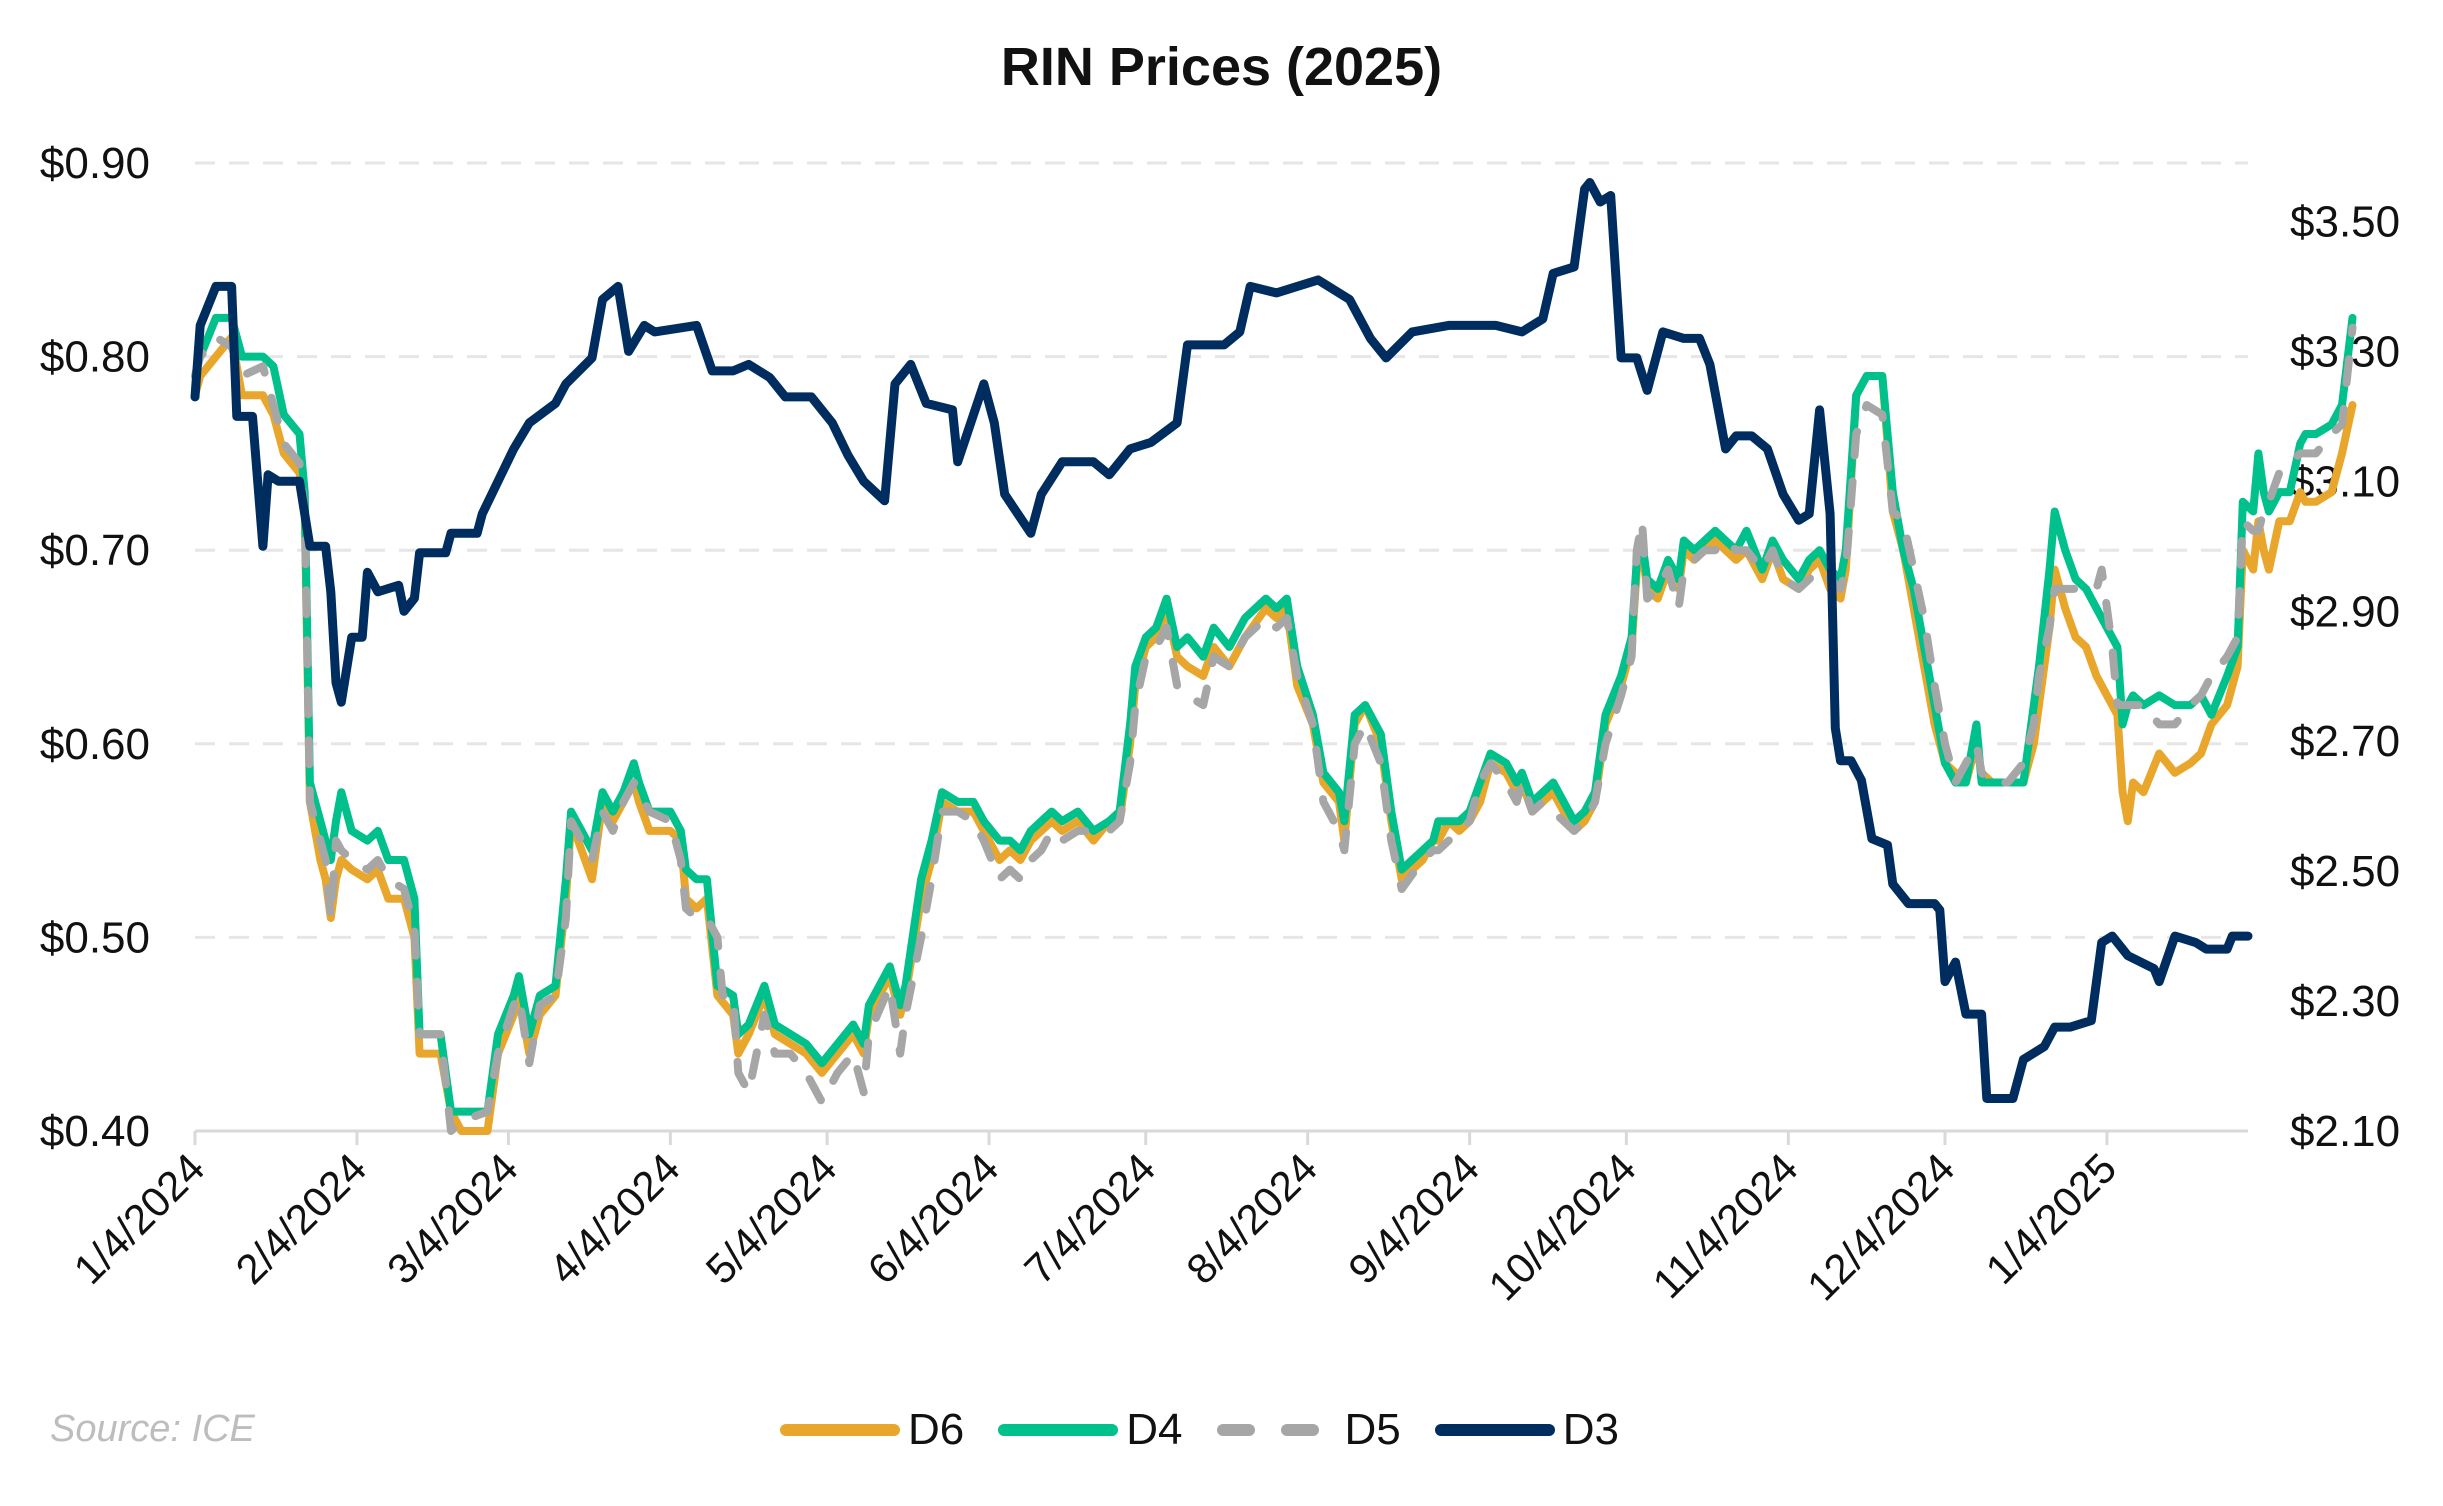 This screenshot has width=2443, height=1506. Describe the element at coordinates (95, 744) in the screenshot. I see `left-axis-tick-label: $0.60` at that location.